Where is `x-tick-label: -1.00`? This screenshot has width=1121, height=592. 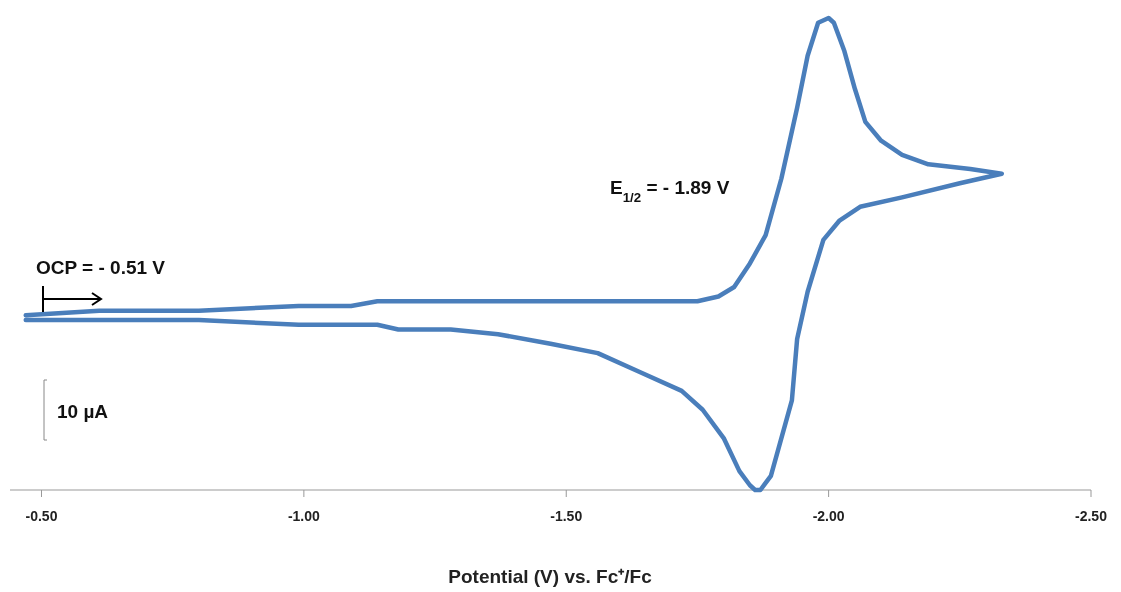
x-tick-label: -1.00 is located at coordinates (304, 516).